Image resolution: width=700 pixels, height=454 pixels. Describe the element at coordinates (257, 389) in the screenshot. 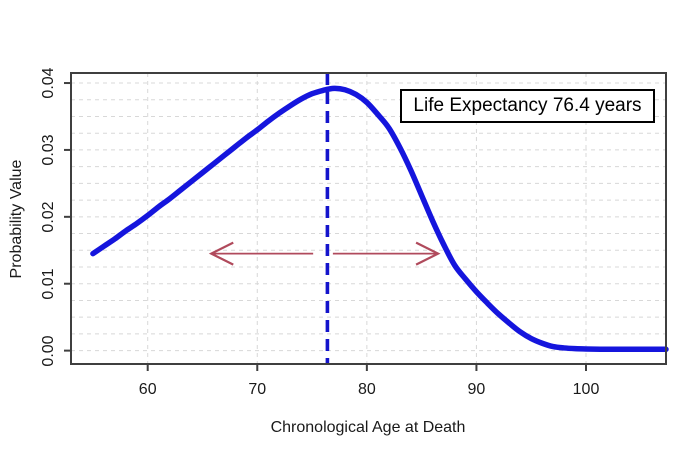

I see `x-tick-label: 70` at that location.